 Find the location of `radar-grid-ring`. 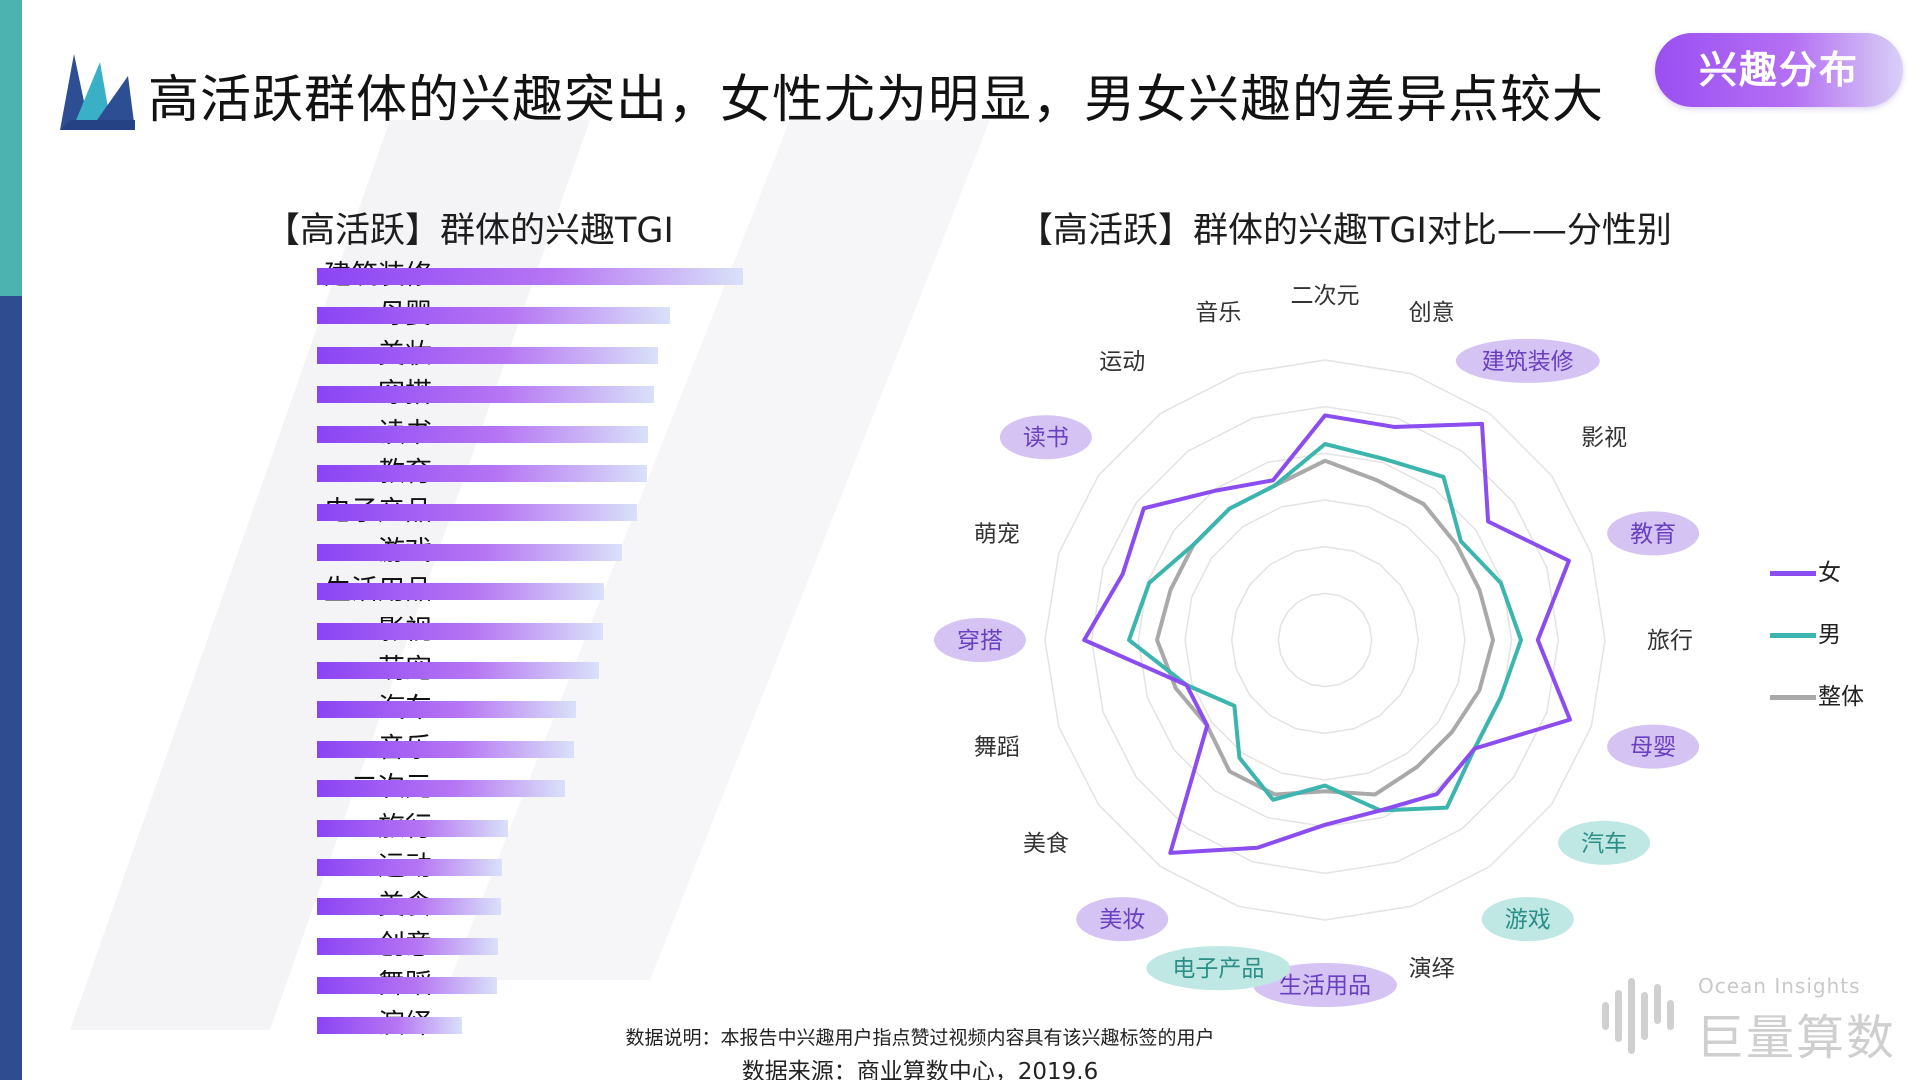

radar-grid-ring is located at coordinates (1325, 640).